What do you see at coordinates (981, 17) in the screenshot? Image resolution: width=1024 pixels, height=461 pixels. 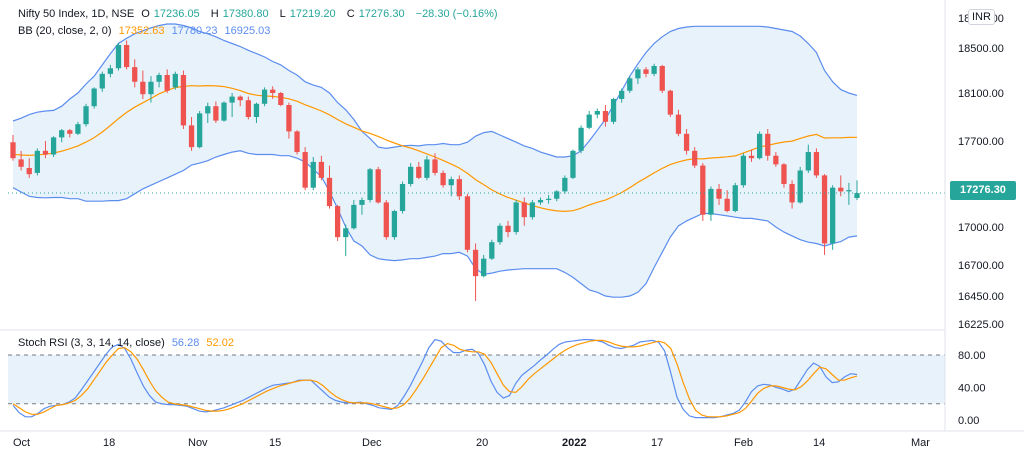 I see `currency-badge: INR` at bounding box center [981, 17].